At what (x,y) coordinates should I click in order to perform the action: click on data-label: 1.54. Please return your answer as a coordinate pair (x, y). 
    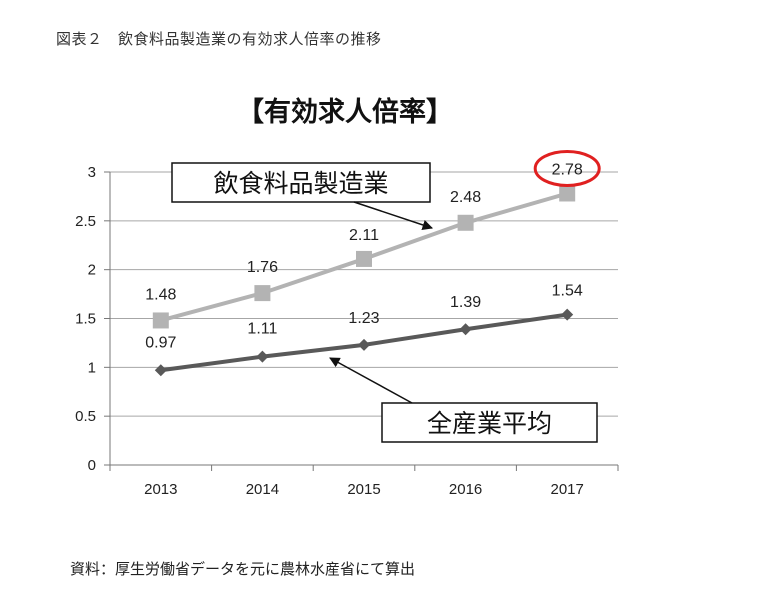
    Looking at the image, I should click on (567, 291).